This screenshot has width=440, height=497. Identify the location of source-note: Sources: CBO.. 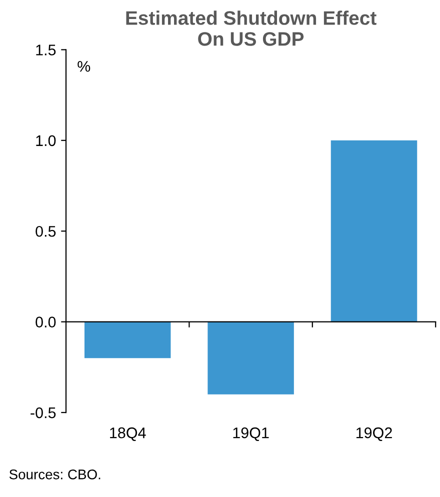
(54, 475).